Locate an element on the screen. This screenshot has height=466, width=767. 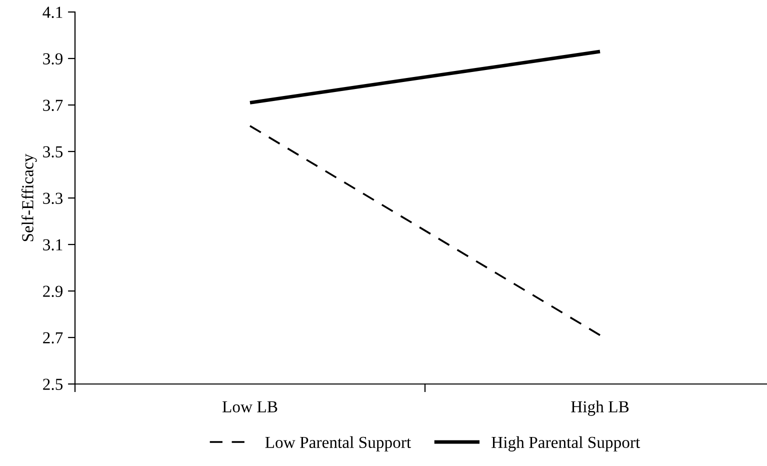
legend-label: High Parental Support is located at coordinates (566, 444).